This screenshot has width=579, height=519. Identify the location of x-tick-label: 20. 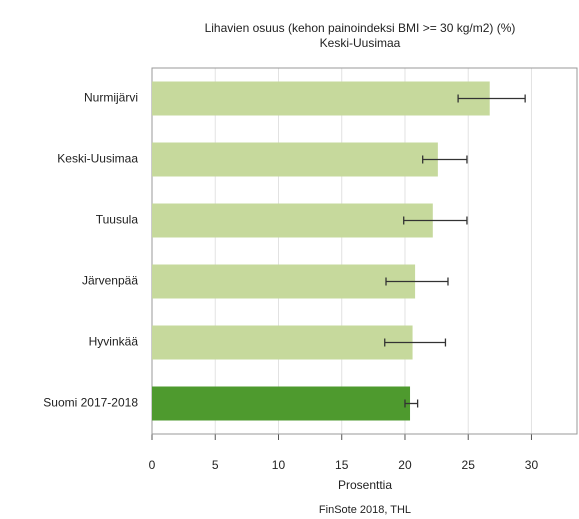
(405, 465).